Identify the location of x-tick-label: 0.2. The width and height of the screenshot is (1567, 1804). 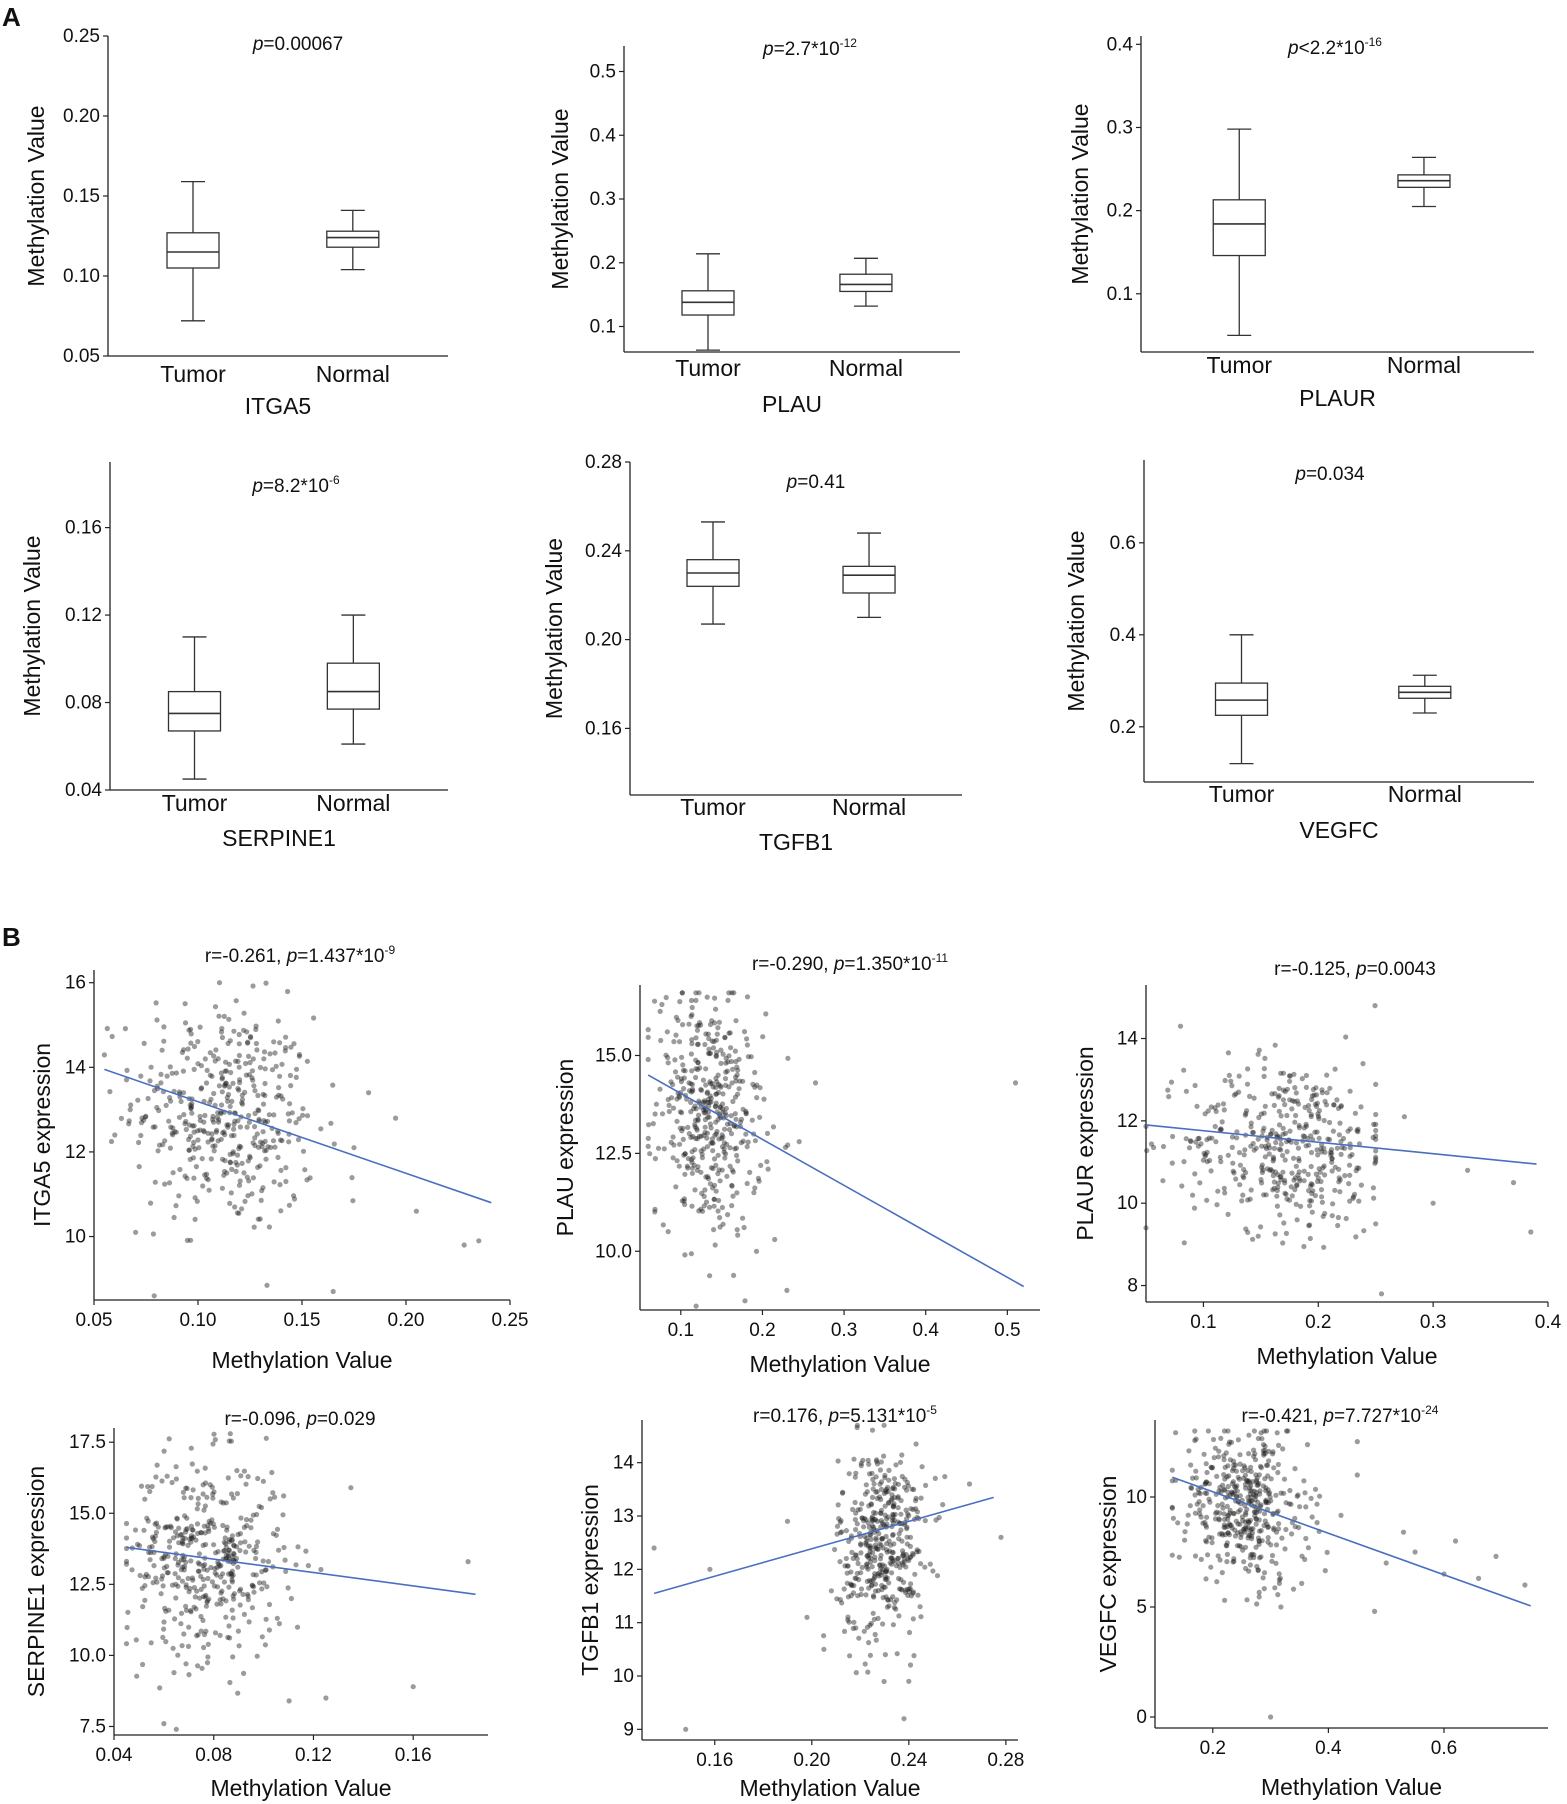
(762, 1330).